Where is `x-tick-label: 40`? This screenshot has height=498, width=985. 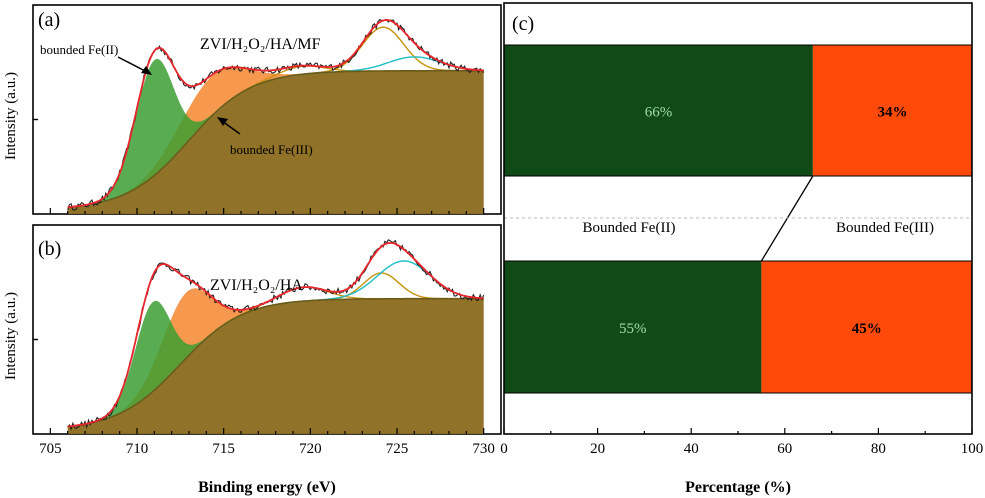 x-tick-label: 40 is located at coordinates (691, 449).